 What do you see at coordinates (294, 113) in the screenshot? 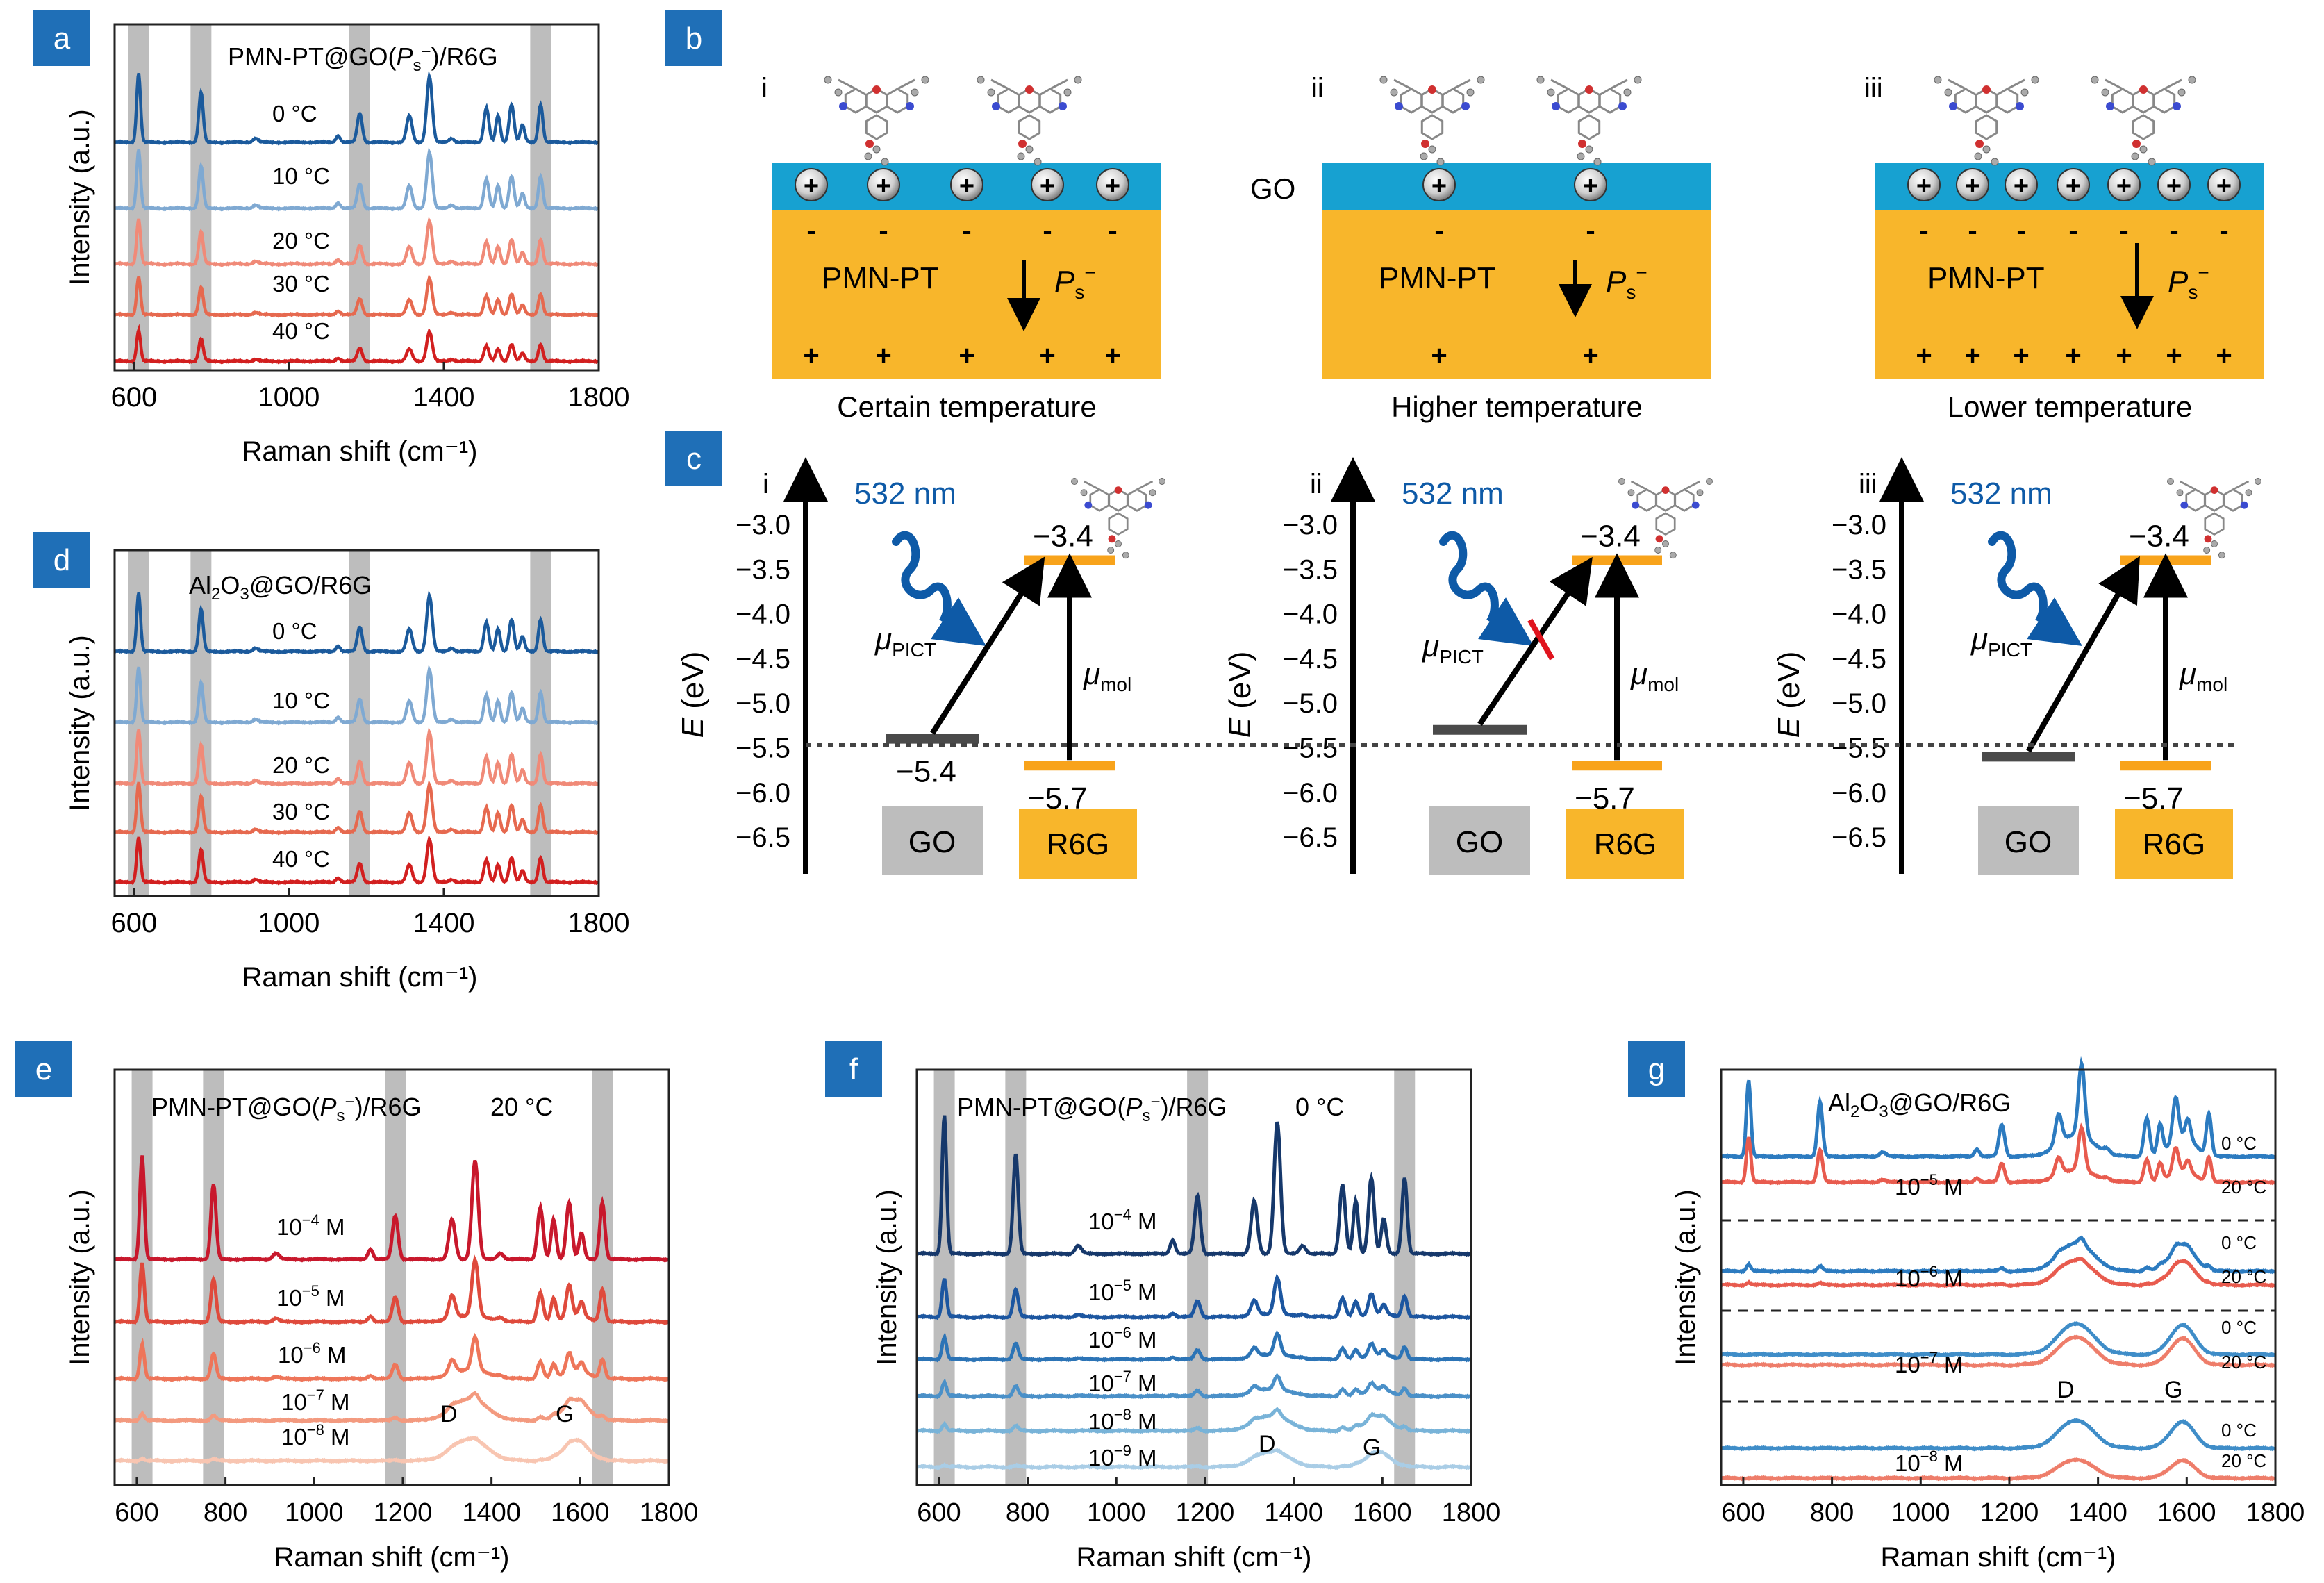
I see `legend-label: 0 °C` at bounding box center [294, 113].